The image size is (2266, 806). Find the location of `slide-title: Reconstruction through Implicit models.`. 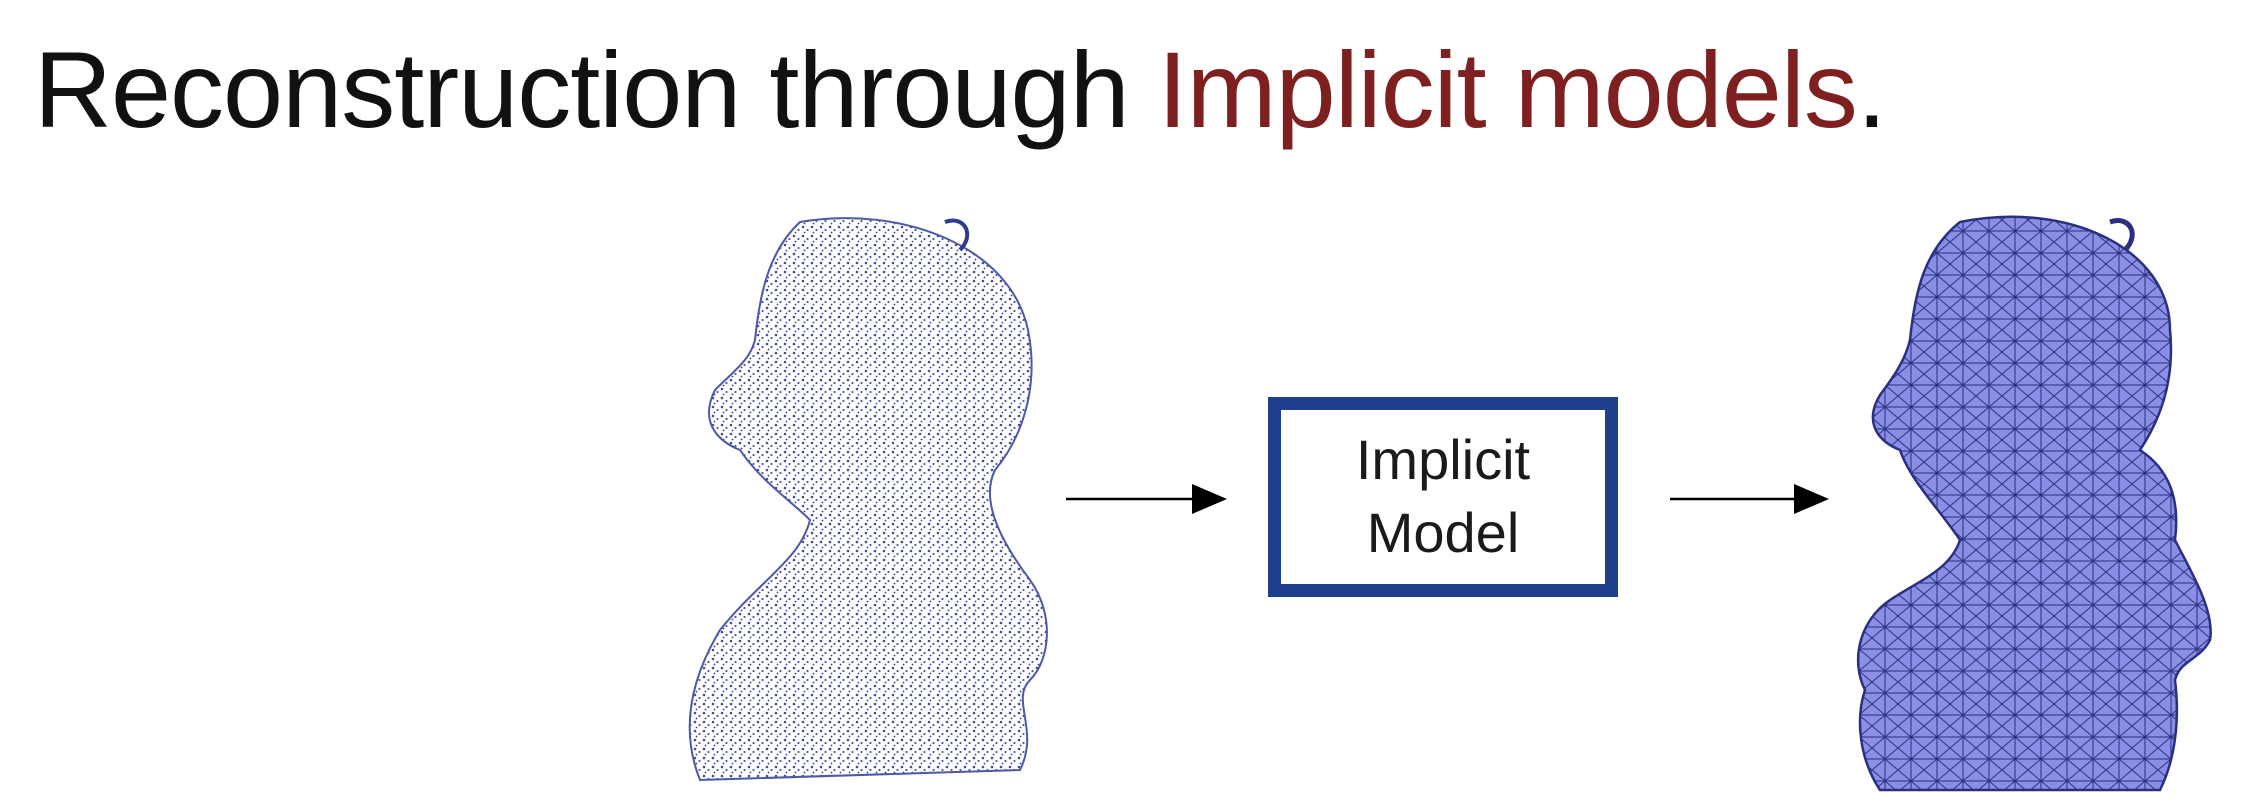

slide-title: Reconstruction through Implicit models. is located at coordinates (960, 90).